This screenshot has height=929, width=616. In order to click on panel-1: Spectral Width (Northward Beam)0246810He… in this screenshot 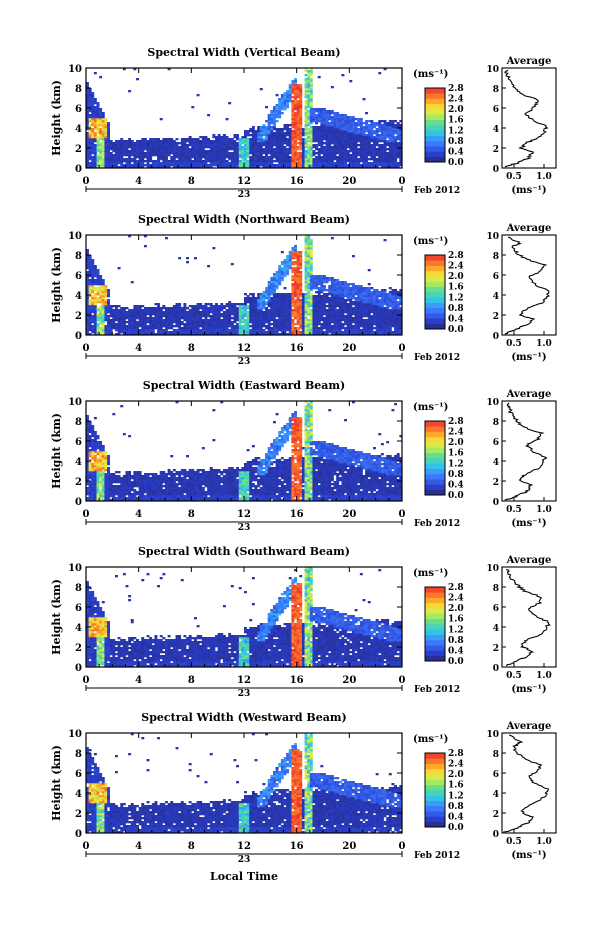, I will do `click(303, 290)`.